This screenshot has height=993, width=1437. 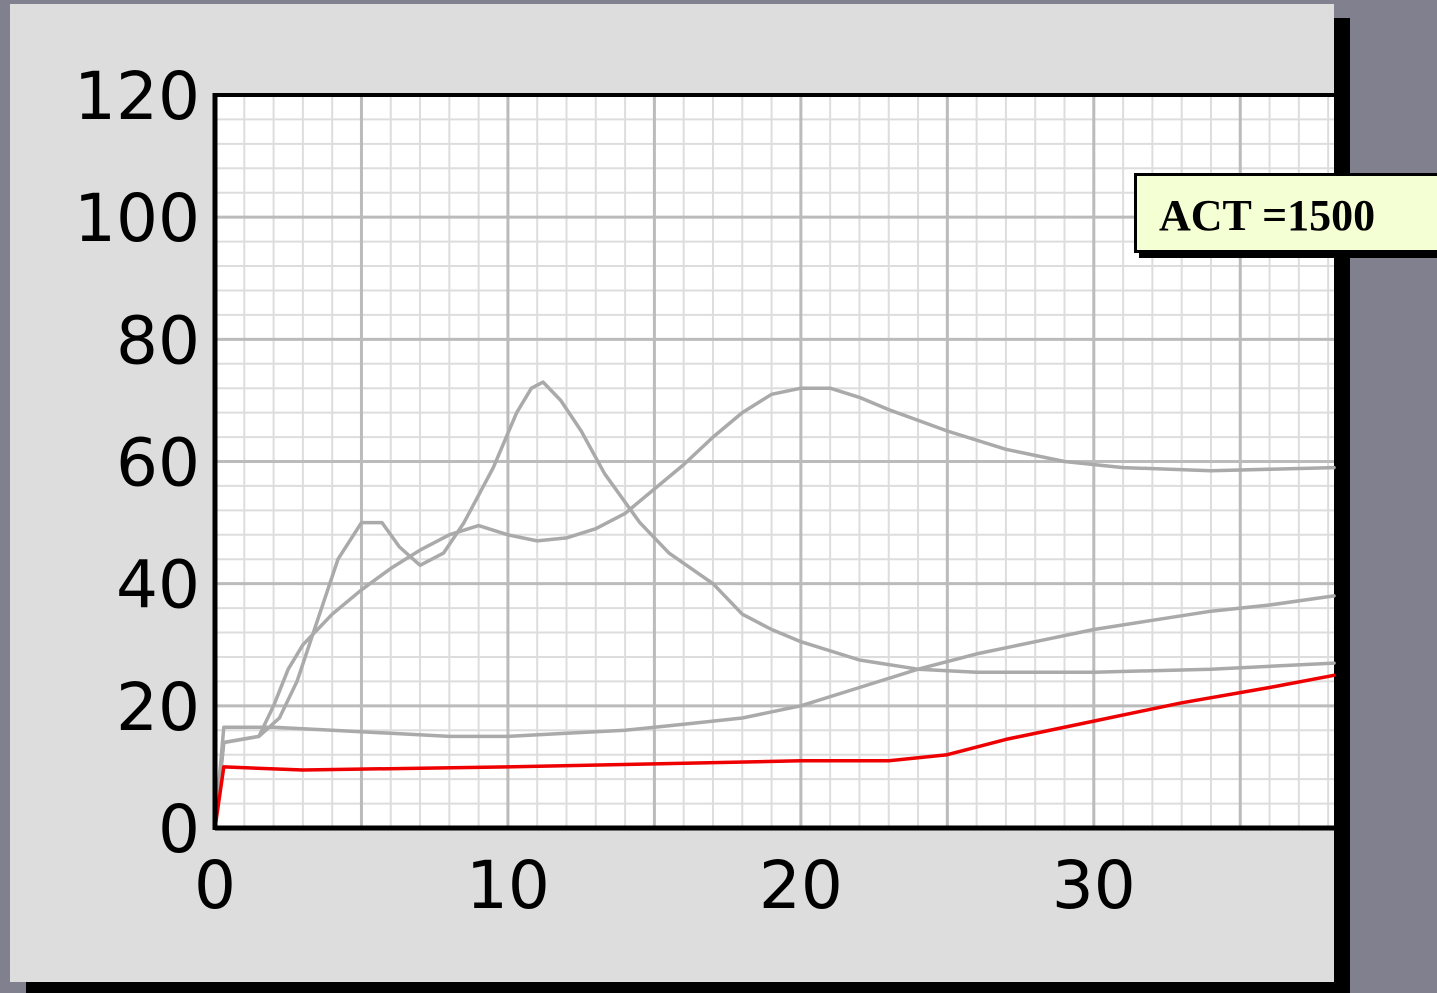 I want to click on x-tick-label: 20, so click(x=801, y=885).